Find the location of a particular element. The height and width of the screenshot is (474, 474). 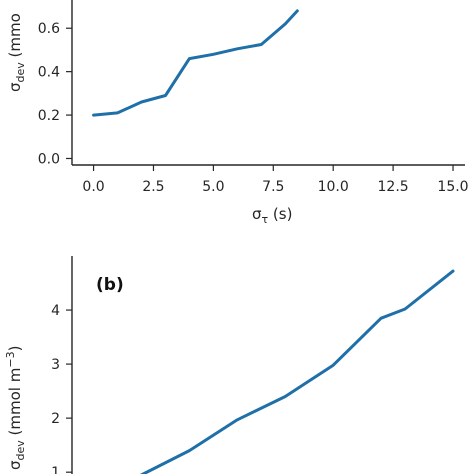

panel-a-x-ticks: 0.0 2.5 5.0 7.5 10.0 12.5 15.0 is located at coordinates (275, 180).